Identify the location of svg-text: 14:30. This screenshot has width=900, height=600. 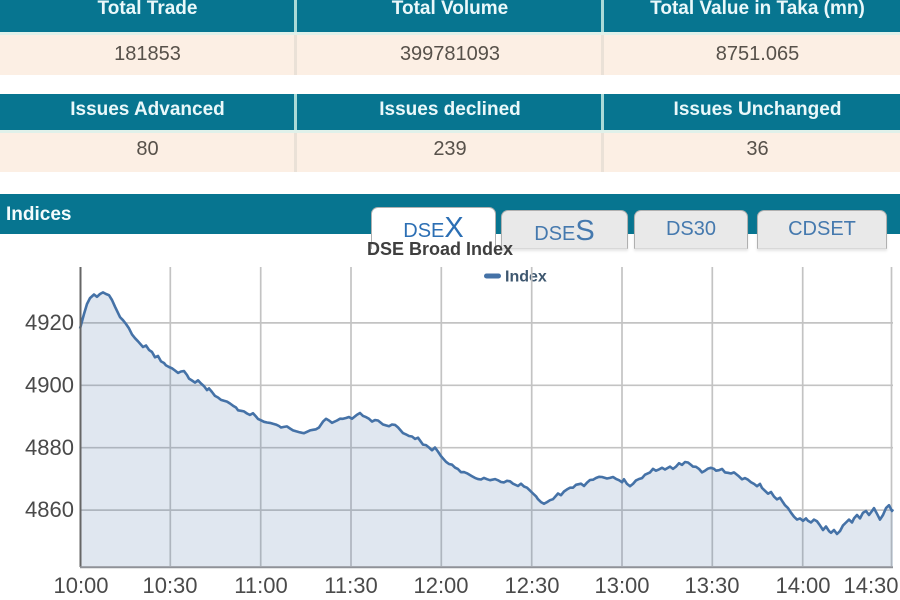
(870, 585).